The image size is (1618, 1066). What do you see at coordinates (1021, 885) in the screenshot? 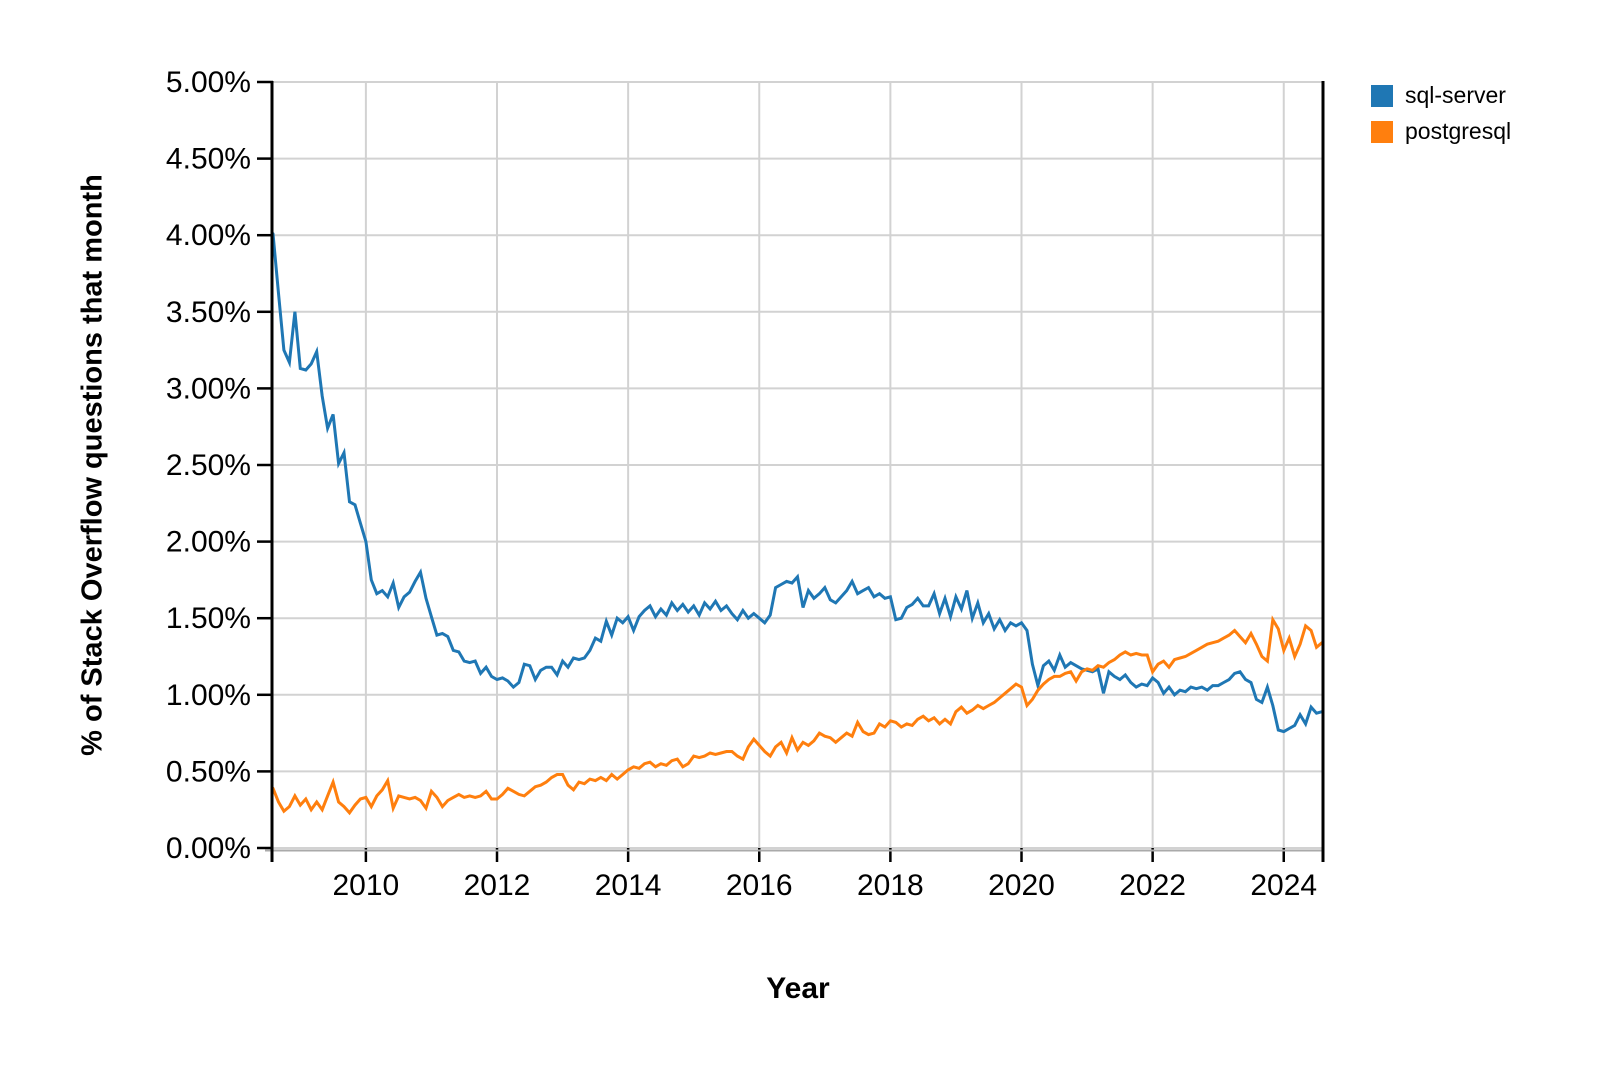
I see `x-tick-label: 2020` at bounding box center [1021, 885].